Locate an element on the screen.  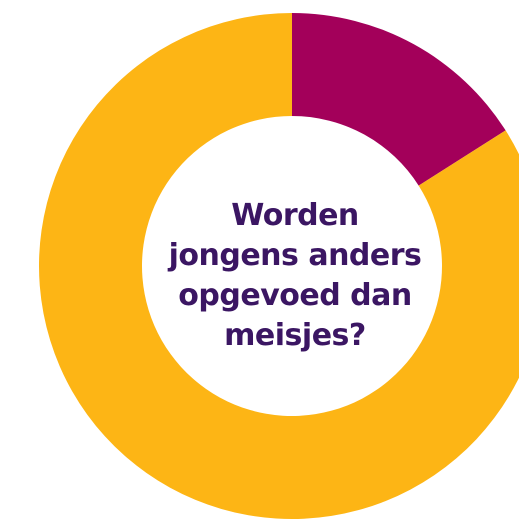
title-line-1: Worden is located at coordinates (295, 215).